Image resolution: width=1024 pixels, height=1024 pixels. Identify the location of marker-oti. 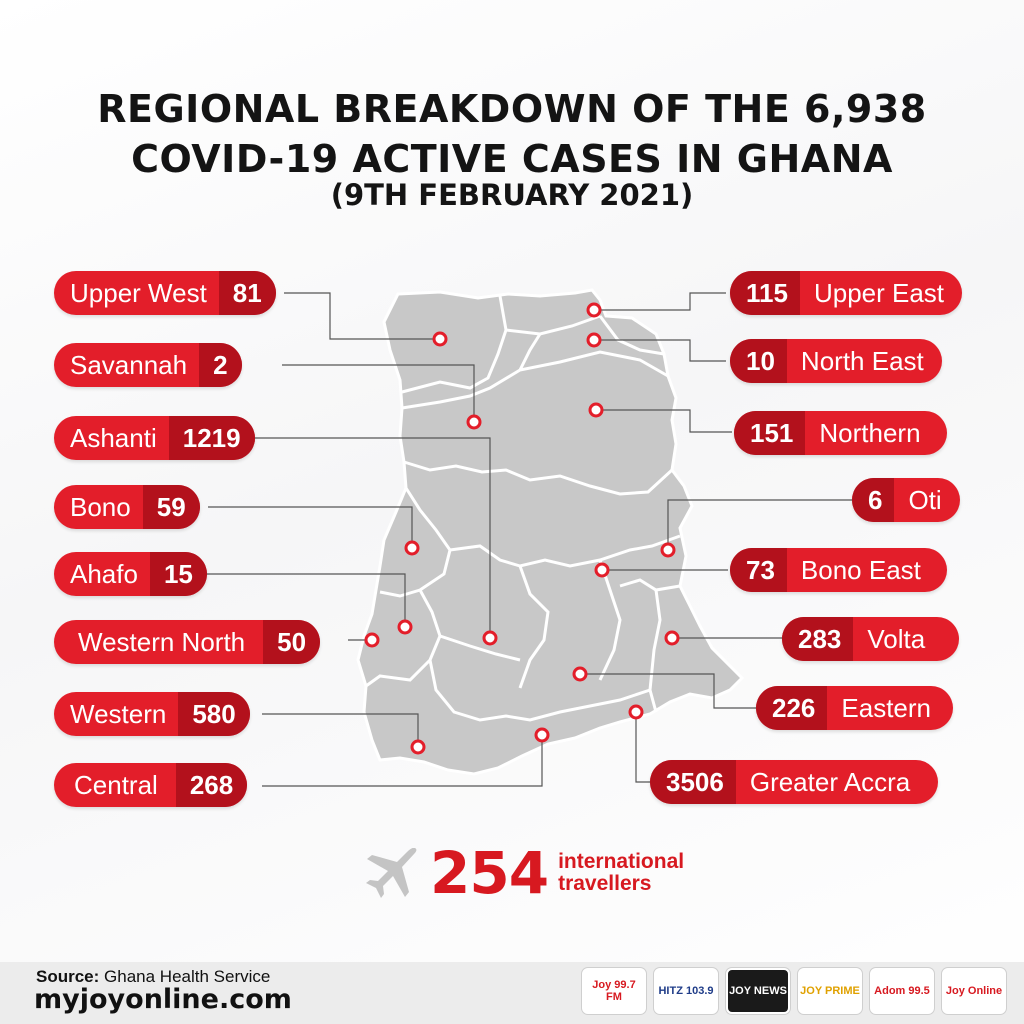
(668, 550).